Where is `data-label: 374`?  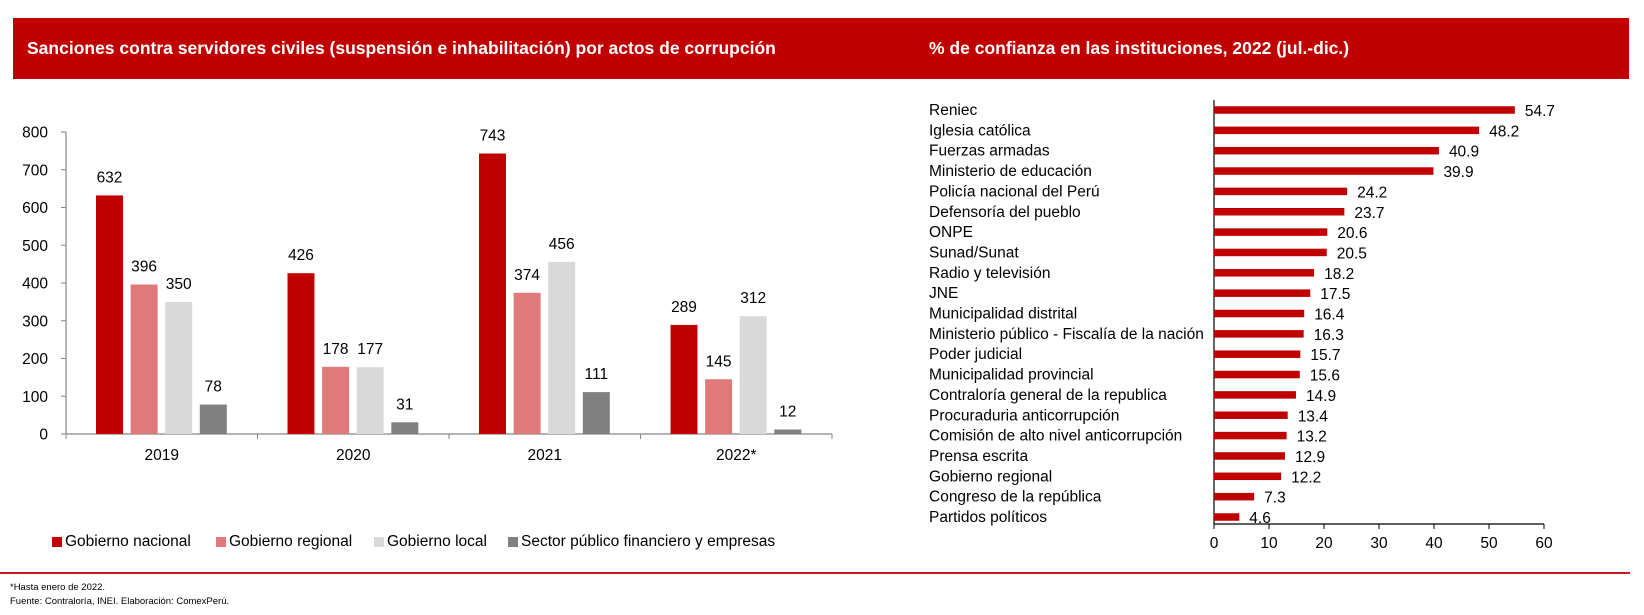
data-label: 374 is located at coordinates (527, 275).